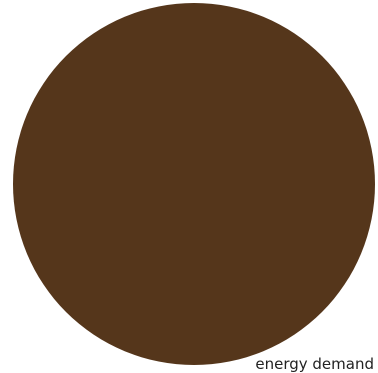 This screenshot has height=373, width=378. I want to click on pie-slice-label: energy demand, so click(314, 364).